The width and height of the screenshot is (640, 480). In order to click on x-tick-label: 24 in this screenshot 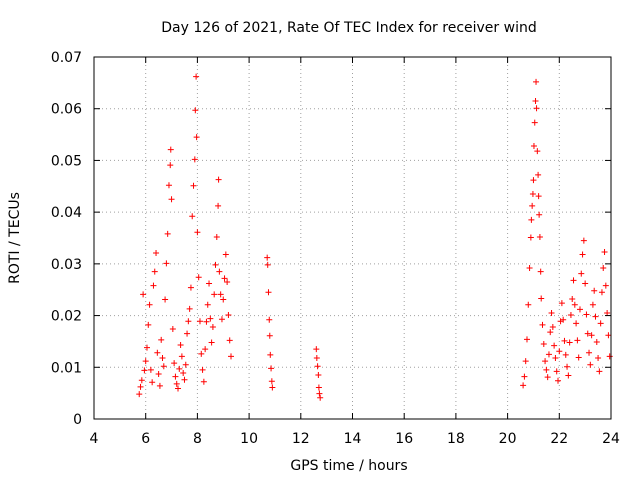, I will do `click(611, 439)`.